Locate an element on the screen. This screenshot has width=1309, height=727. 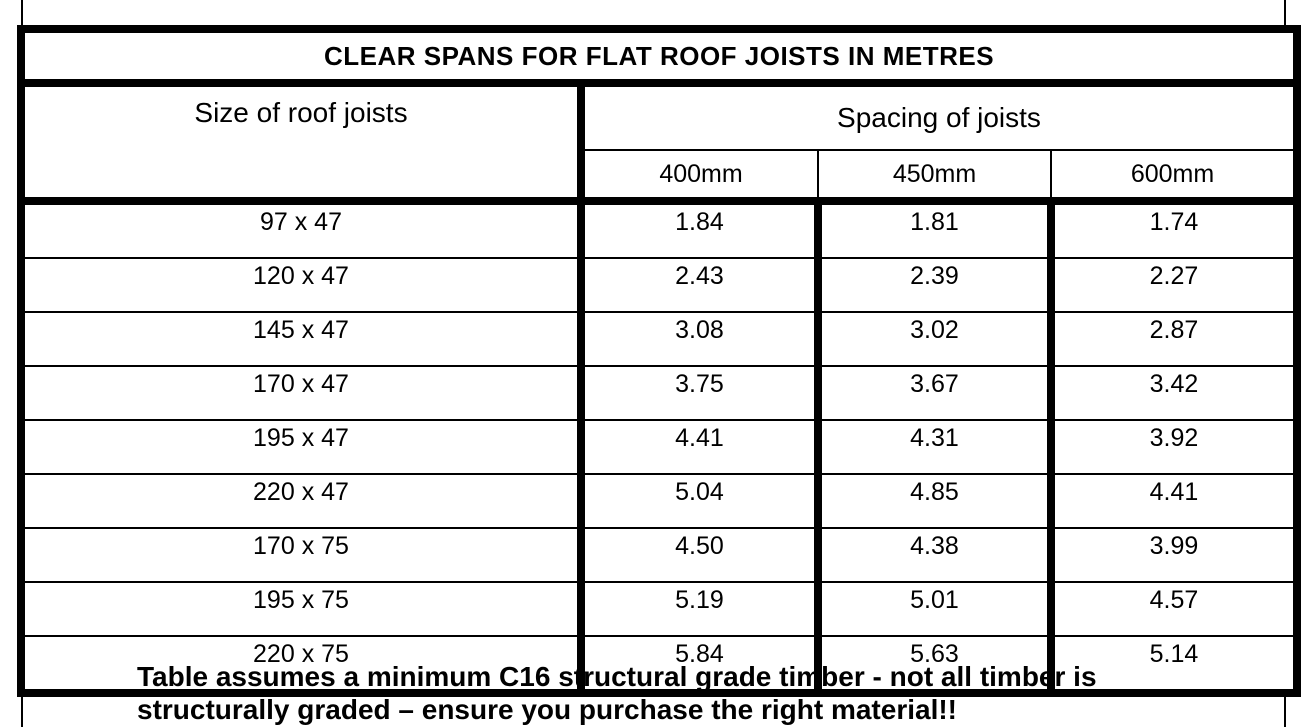
table-row: 170 x 47 3.75 3.67 3.42 is located at coordinates (659, 393).